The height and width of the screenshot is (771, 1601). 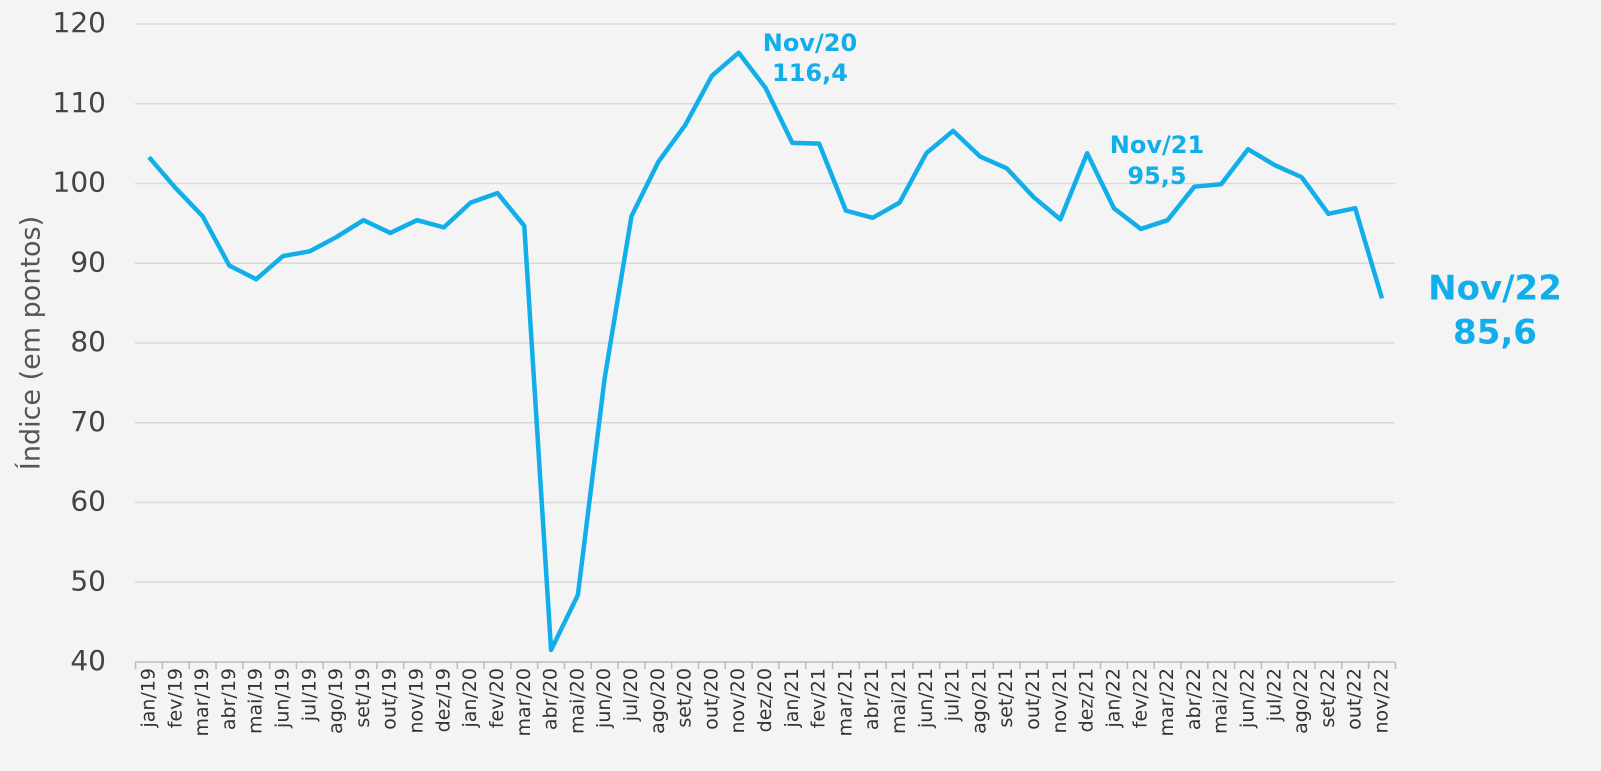 What do you see at coordinates (551, 699) in the screenshot?
I see `x-tick-label: abr/20` at bounding box center [551, 699].